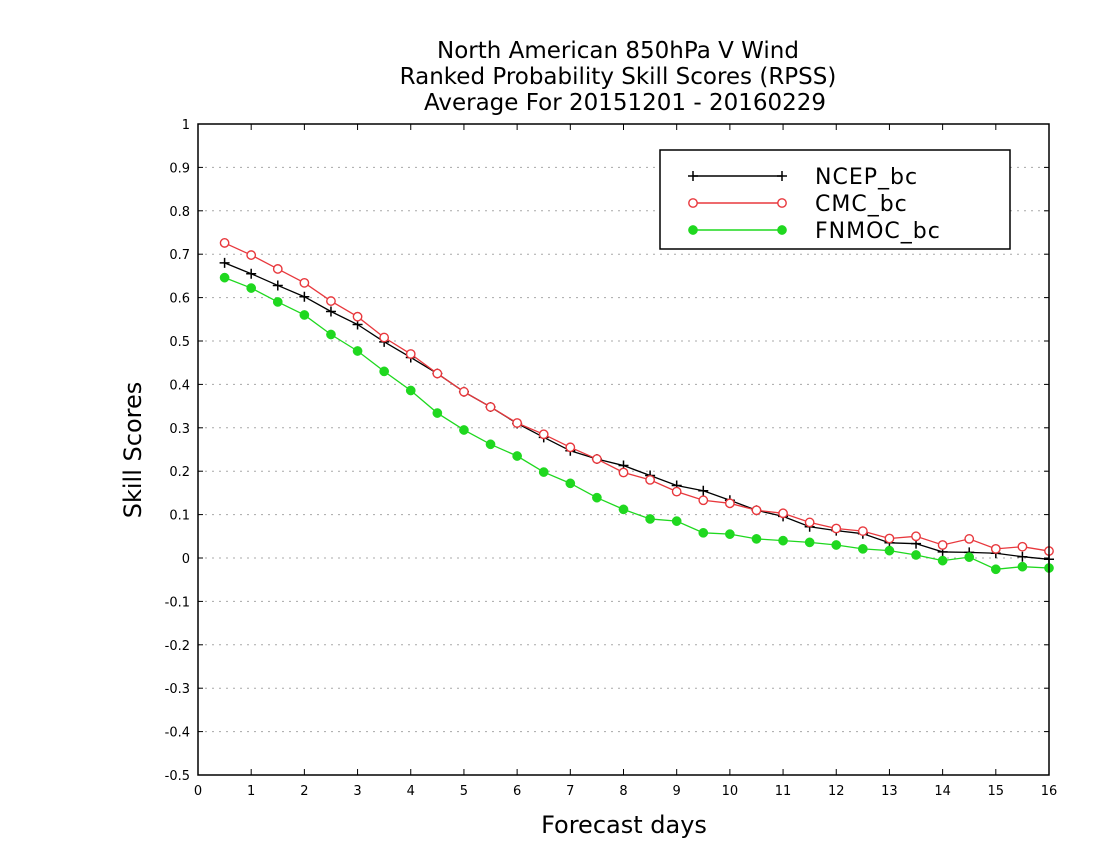 The height and width of the screenshot is (850, 1100). Describe the element at coordinates (783, 791) in the screenshot. I see `x-tick-label: 11` at that location.